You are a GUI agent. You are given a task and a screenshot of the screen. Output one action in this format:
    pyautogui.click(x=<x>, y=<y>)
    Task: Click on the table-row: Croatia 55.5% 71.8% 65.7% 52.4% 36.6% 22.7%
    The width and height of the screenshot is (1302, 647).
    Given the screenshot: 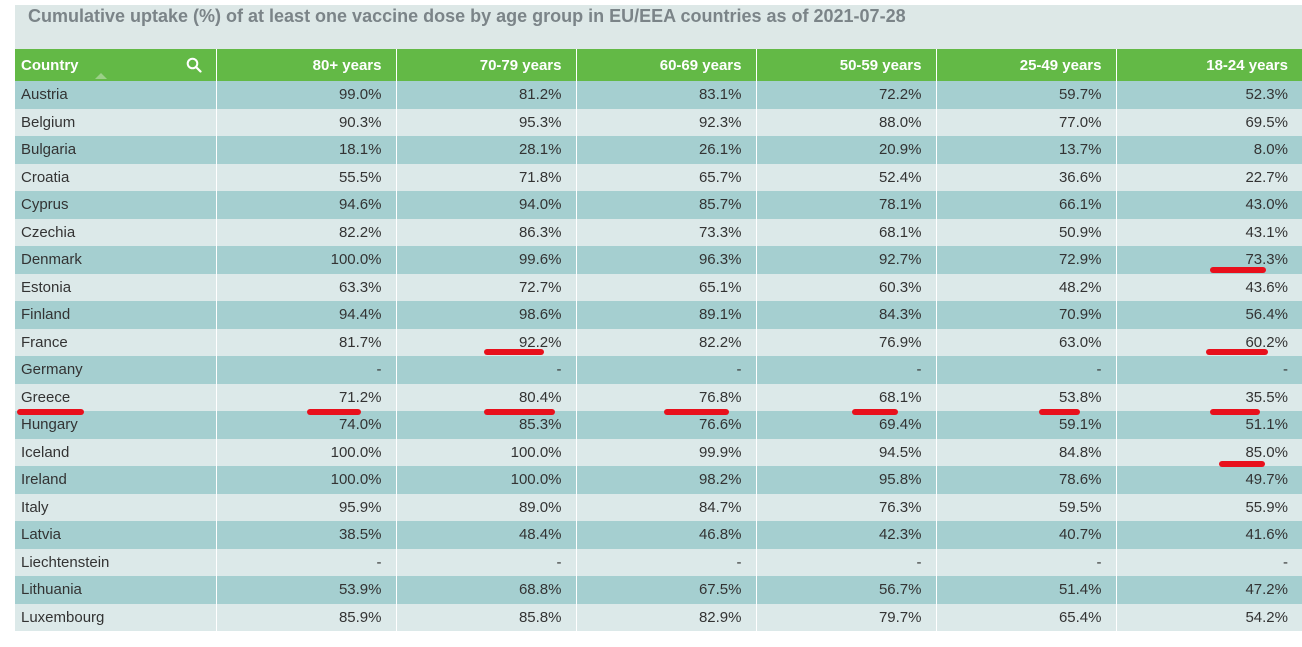 What is the action you would take?
    pyautogui.click(x=658, y=177)
    